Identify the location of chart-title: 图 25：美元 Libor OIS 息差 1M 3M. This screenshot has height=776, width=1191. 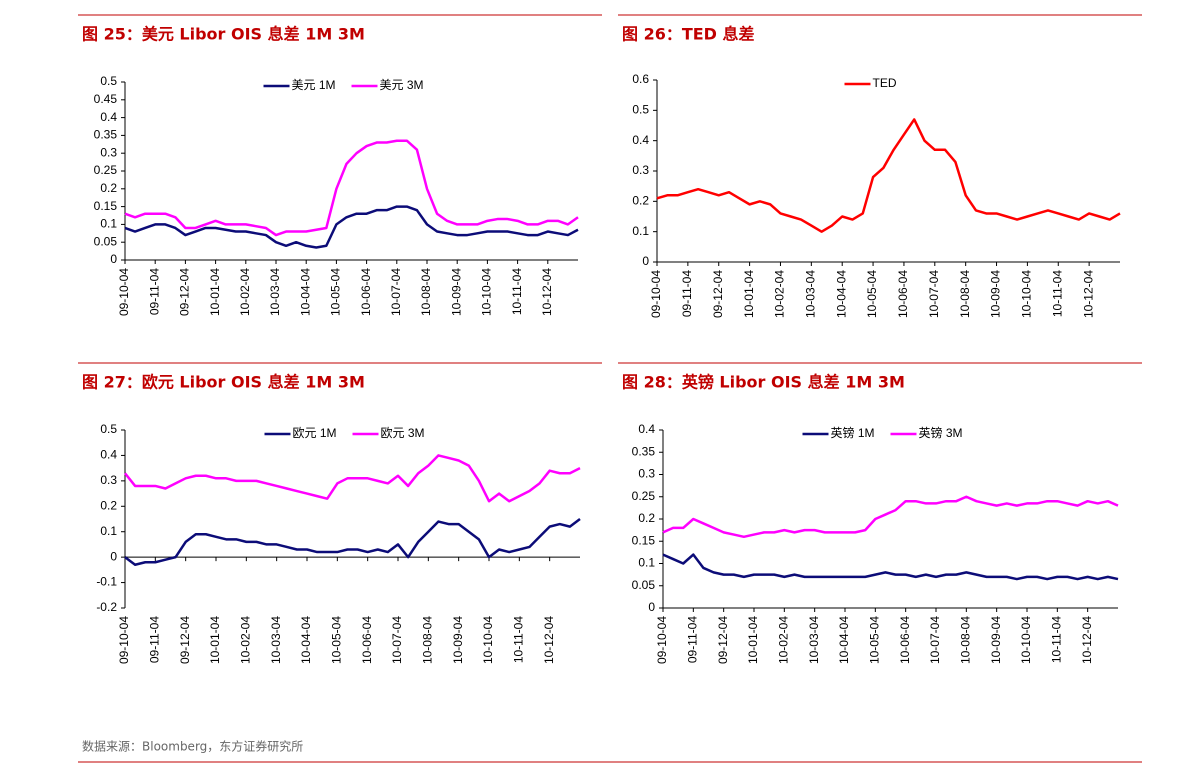
(223, 34).